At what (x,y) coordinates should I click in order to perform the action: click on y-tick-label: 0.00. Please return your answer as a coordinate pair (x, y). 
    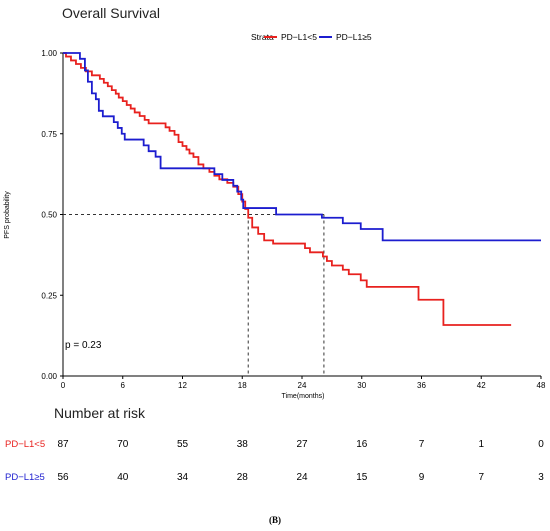
    Looking at the image, I should click on (49, 376).